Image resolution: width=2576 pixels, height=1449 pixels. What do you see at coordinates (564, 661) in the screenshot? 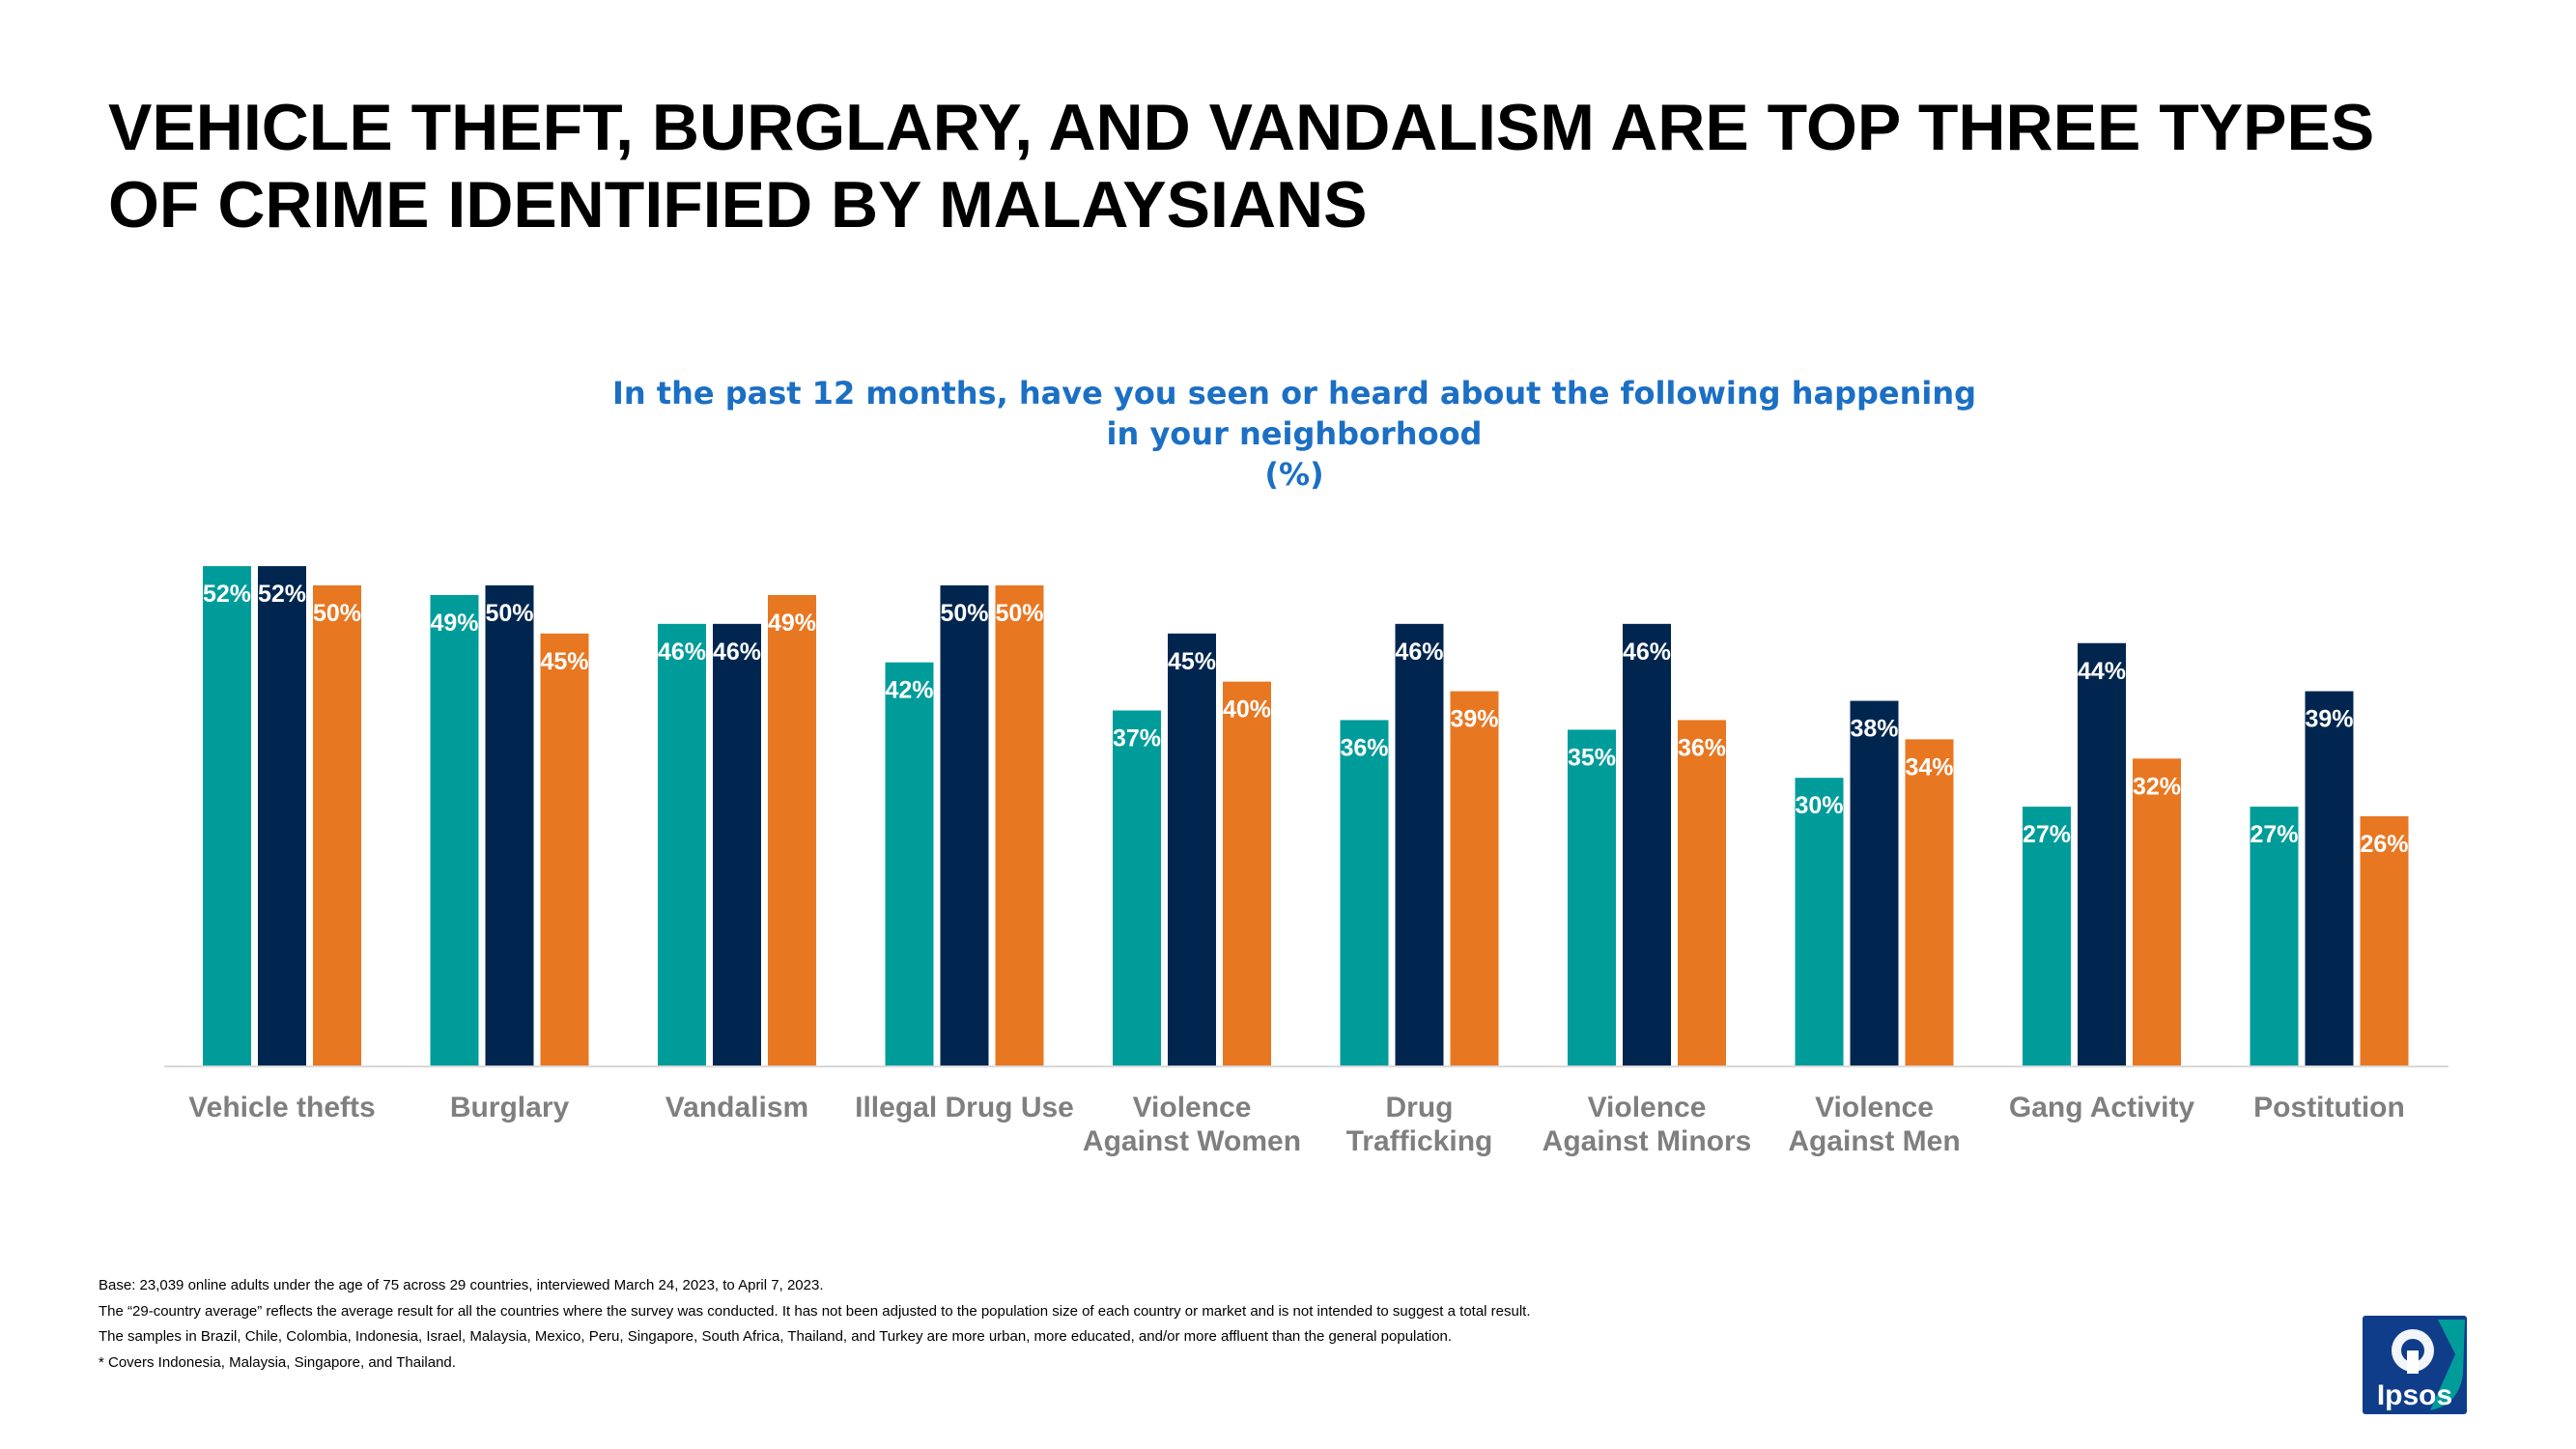
I see `data-label-s3-c2: 45%` at bounding box center [564, 661].